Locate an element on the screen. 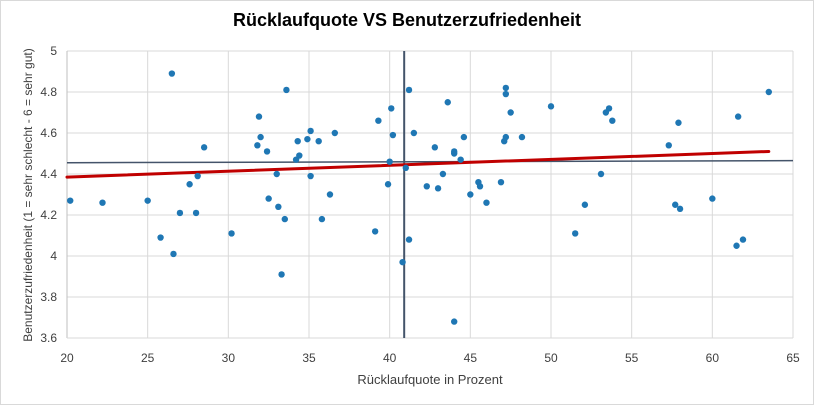  y-tick-label: 4 is located at coordinates (53, 256).